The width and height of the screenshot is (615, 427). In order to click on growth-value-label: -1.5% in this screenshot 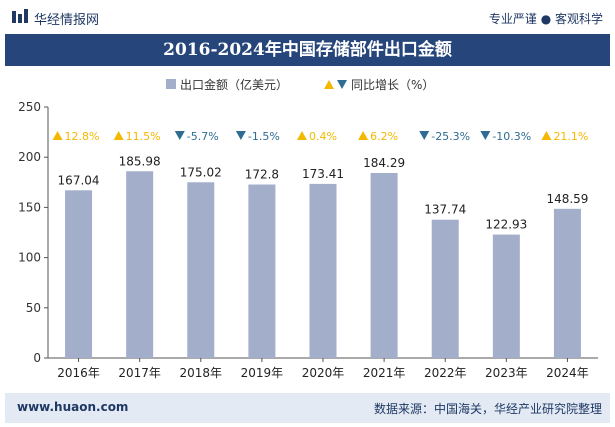, I will do `click(264, 136)`.